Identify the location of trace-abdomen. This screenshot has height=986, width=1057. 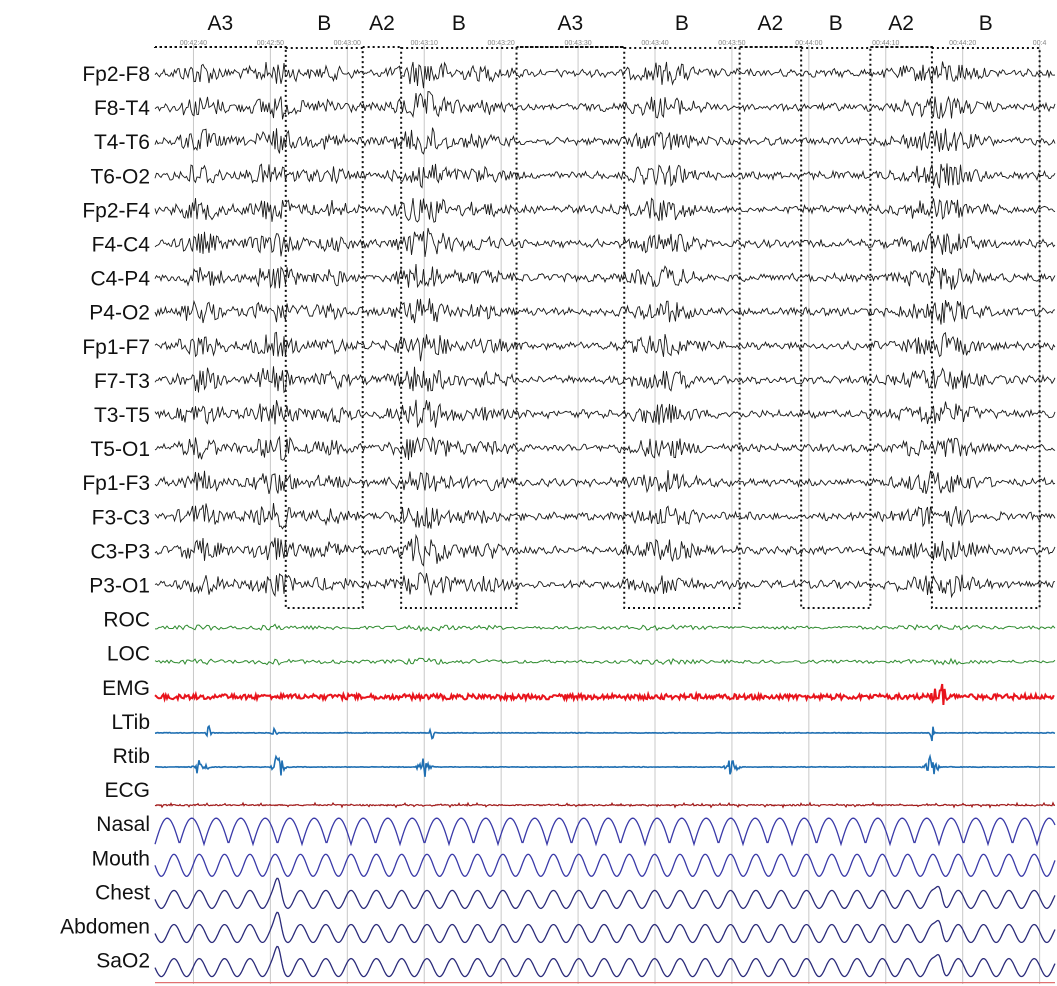
(605, 927).